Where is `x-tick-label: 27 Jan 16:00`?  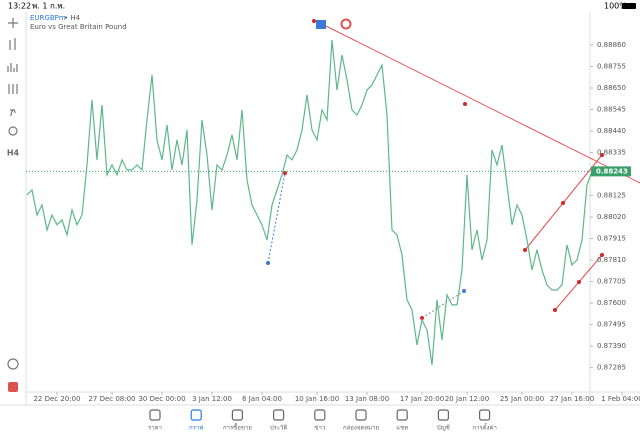 x-tick-label: 27 Jan 16:00 is located at coordinates (572, 399).